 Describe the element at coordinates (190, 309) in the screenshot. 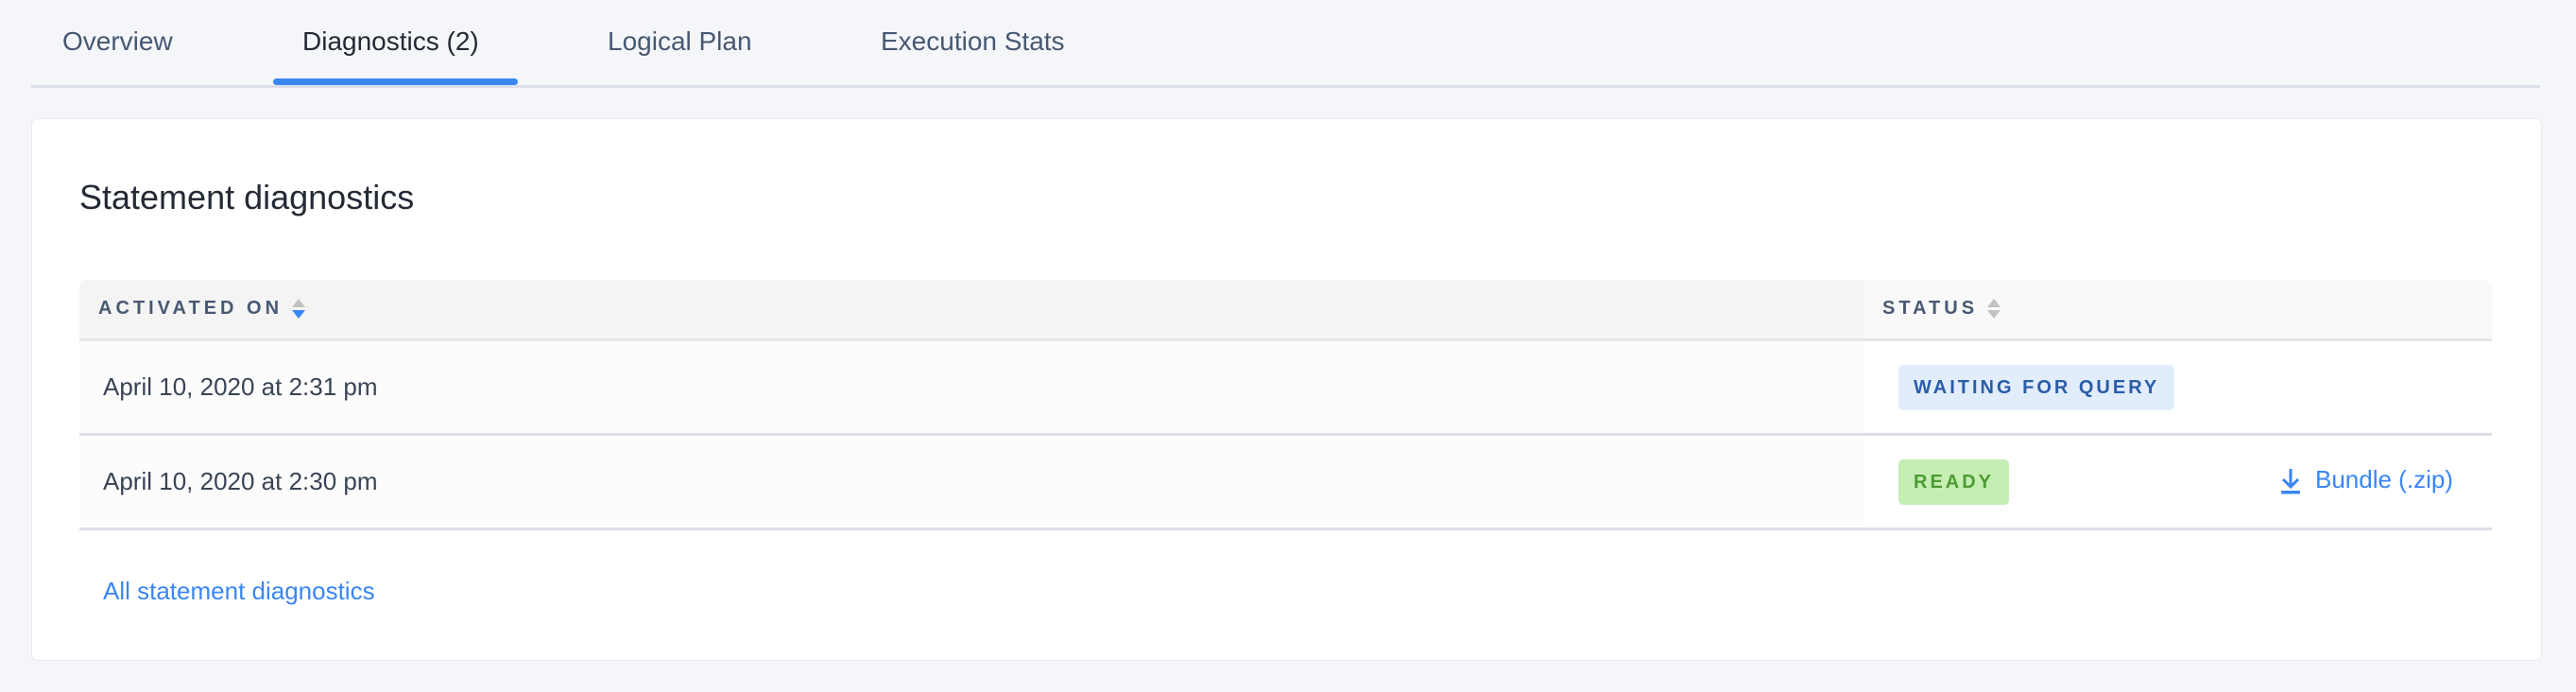

I see `column-label: ACTIVATED ON` at that location.